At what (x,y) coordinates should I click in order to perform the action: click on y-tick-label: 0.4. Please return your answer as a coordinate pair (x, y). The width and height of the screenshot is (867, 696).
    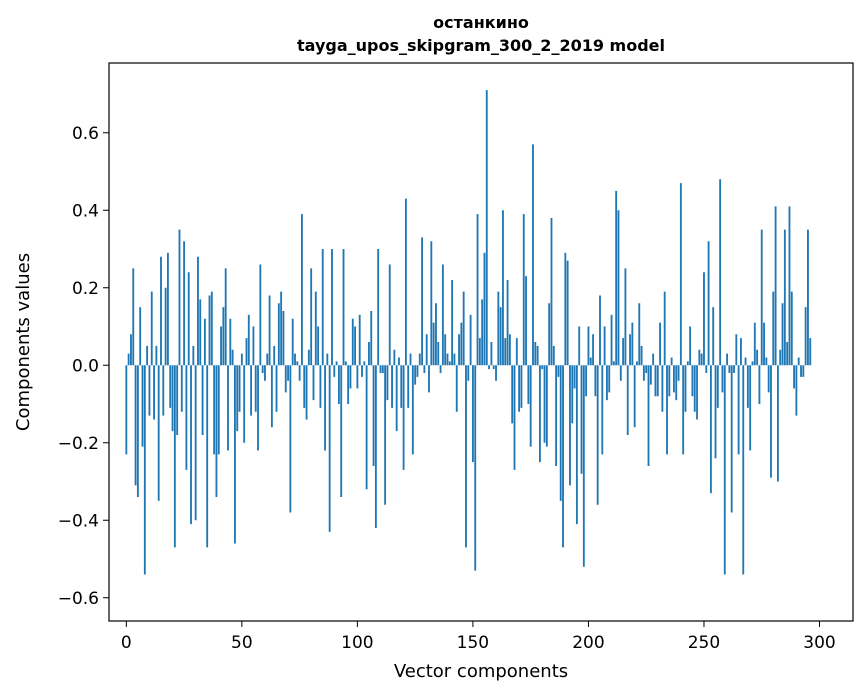
    Looking at the image, I should click on (85, 211).